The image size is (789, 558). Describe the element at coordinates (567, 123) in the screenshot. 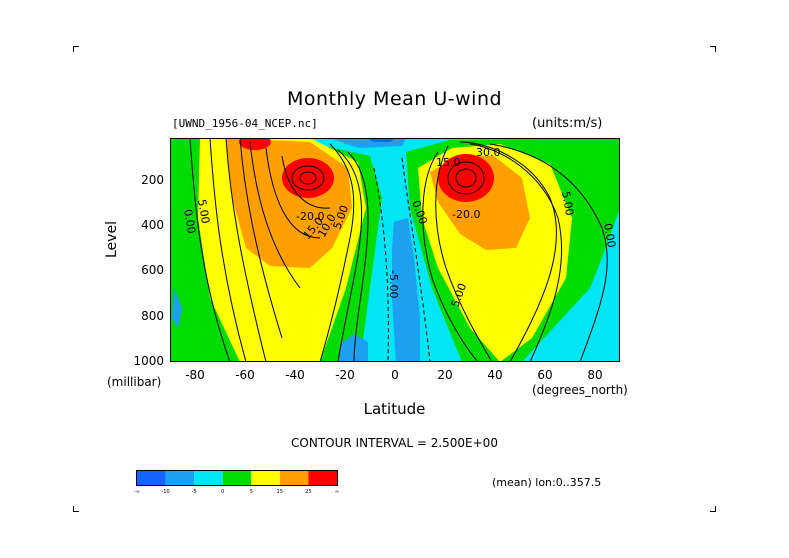

I see `units-label: (units:m/s)` at that location.